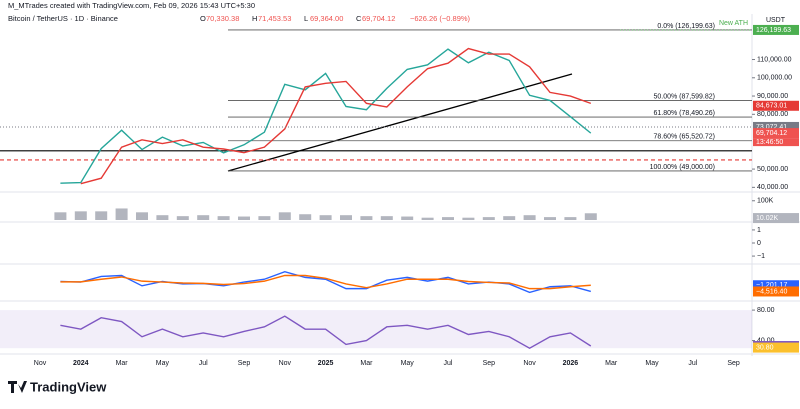  I want to click on rsi-band, so click(376, 329).